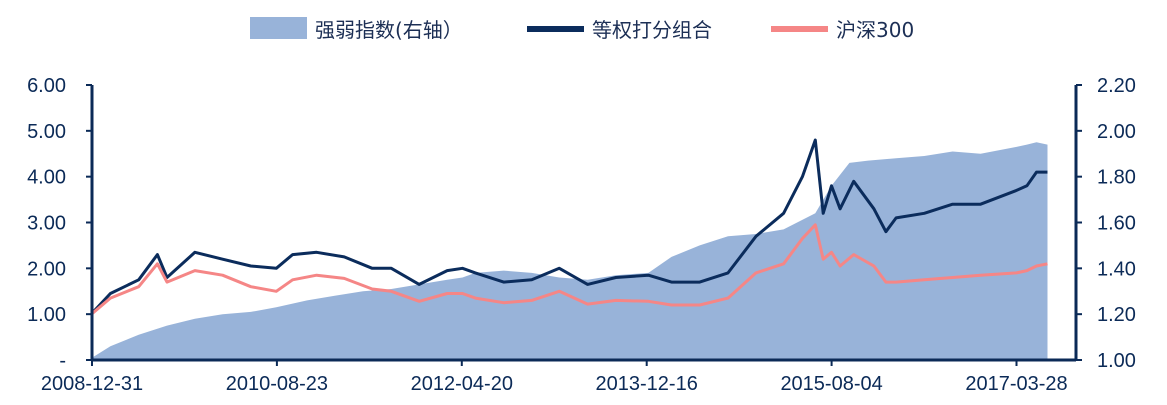 The width and height of the screenshot is (1167, 405). Describe the element at coordinates (46, 86) in the screenshot. I see `left-tick-label: 6.00` at that location.